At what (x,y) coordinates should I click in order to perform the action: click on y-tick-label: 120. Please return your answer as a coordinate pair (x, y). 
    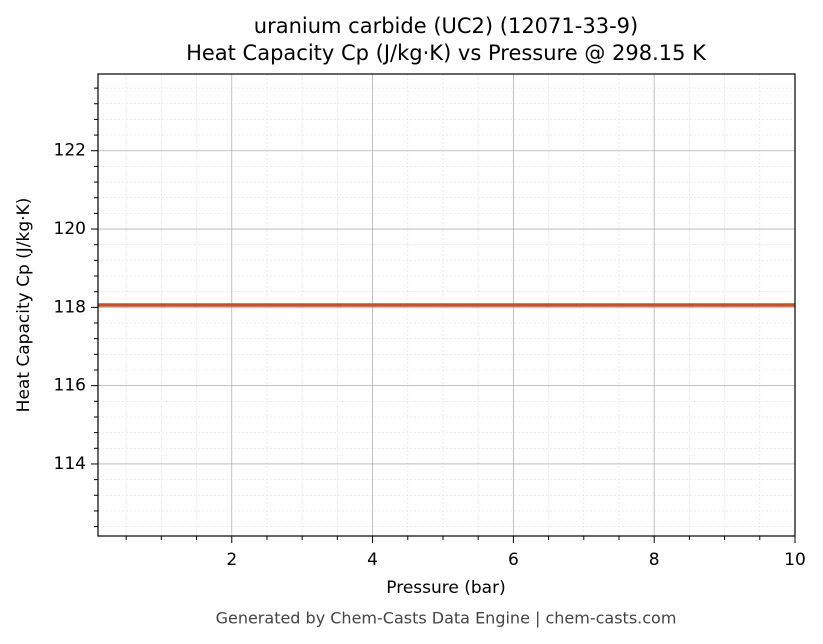
    Looking at the image, I should click on (70, 229).